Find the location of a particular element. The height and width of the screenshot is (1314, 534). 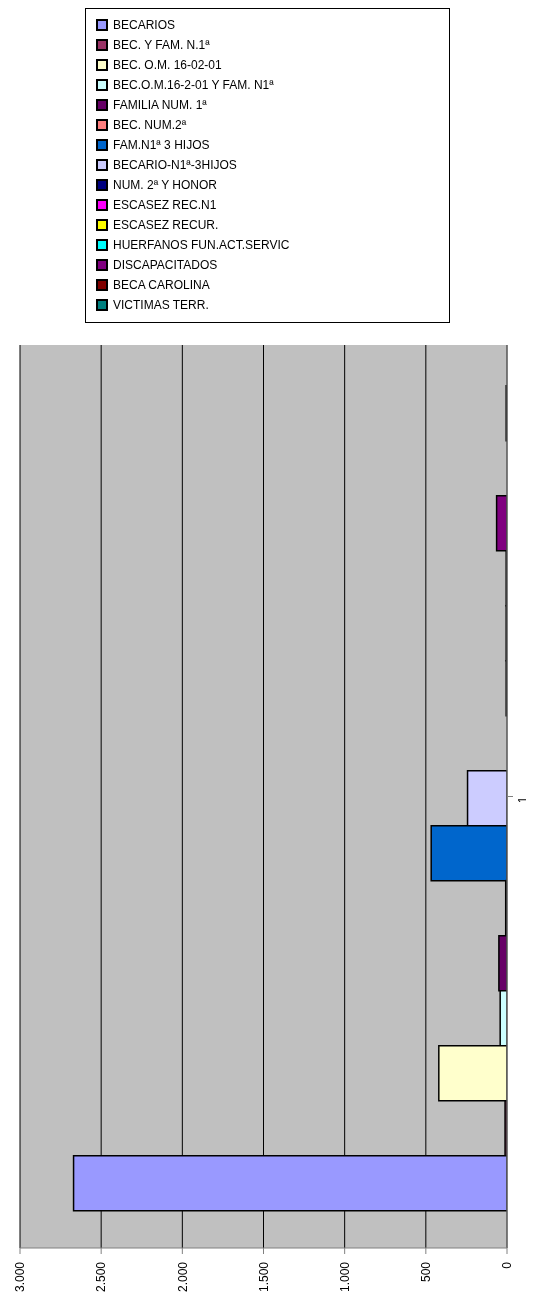

legend-label: BEC. NUM.2ª is located at coordinates (150, 125).